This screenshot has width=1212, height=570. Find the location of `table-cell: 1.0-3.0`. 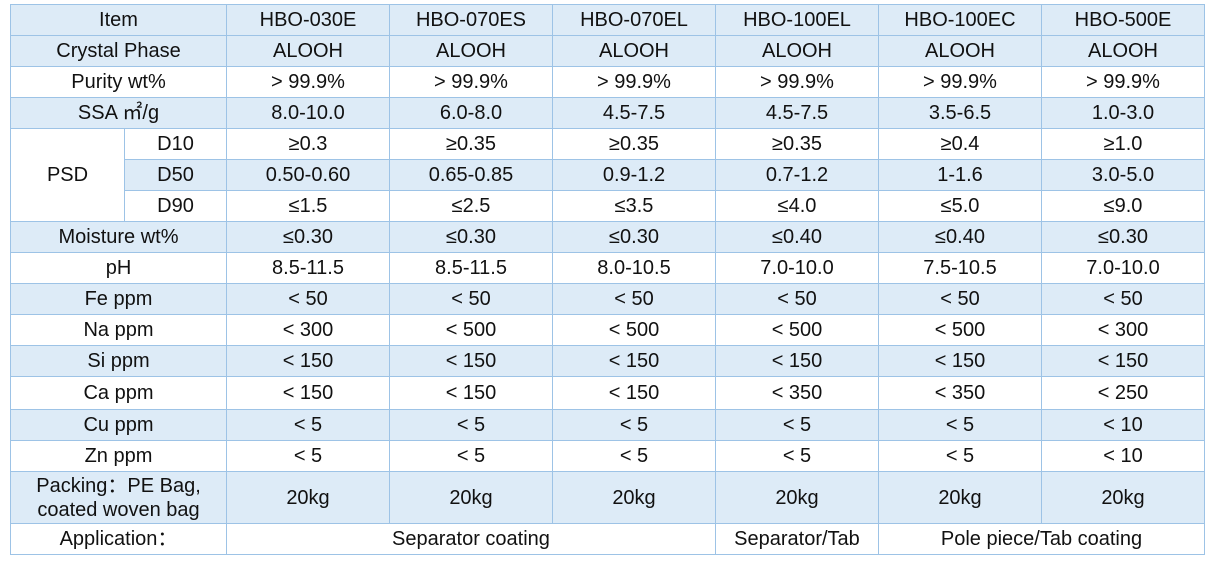

table-cell: 1.0-3.0 is located at coordinates (1123, 113).